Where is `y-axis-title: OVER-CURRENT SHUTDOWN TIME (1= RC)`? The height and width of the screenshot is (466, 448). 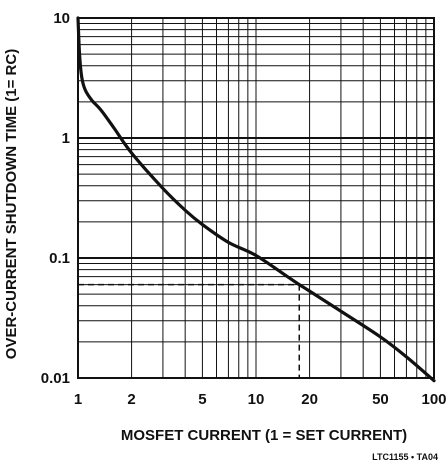
y-axis-title: OVER-CURRENT SHUTDOWN TIME (1= RC) is located at coordinates (11, 204).